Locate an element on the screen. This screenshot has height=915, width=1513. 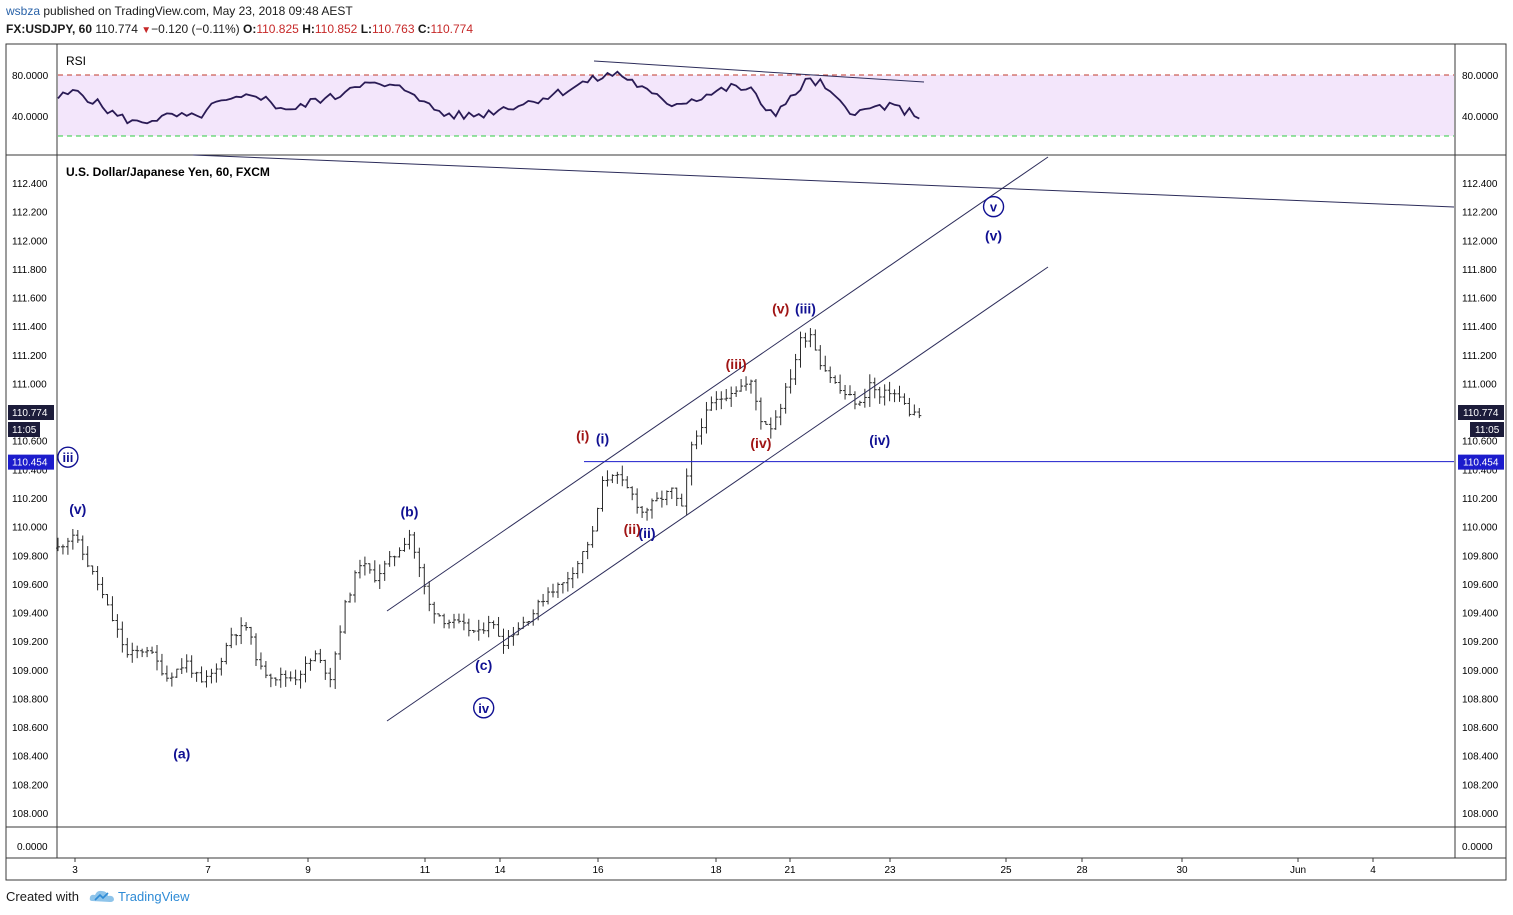
level-tag-left-text: 110.454 is located at coordinates (30, 463).